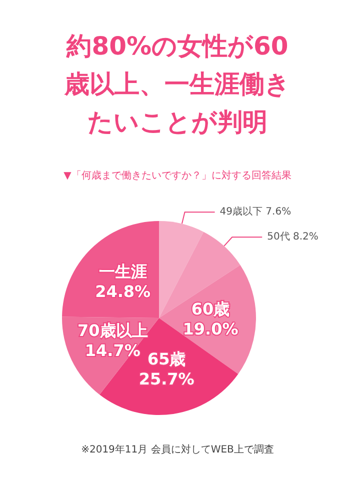 This screenshot has width=355, height=480. What do you see at coordinates (112, 330) in the screenshot?
I see `slice-label: 70歳以上` at bounding box center [112, 330].